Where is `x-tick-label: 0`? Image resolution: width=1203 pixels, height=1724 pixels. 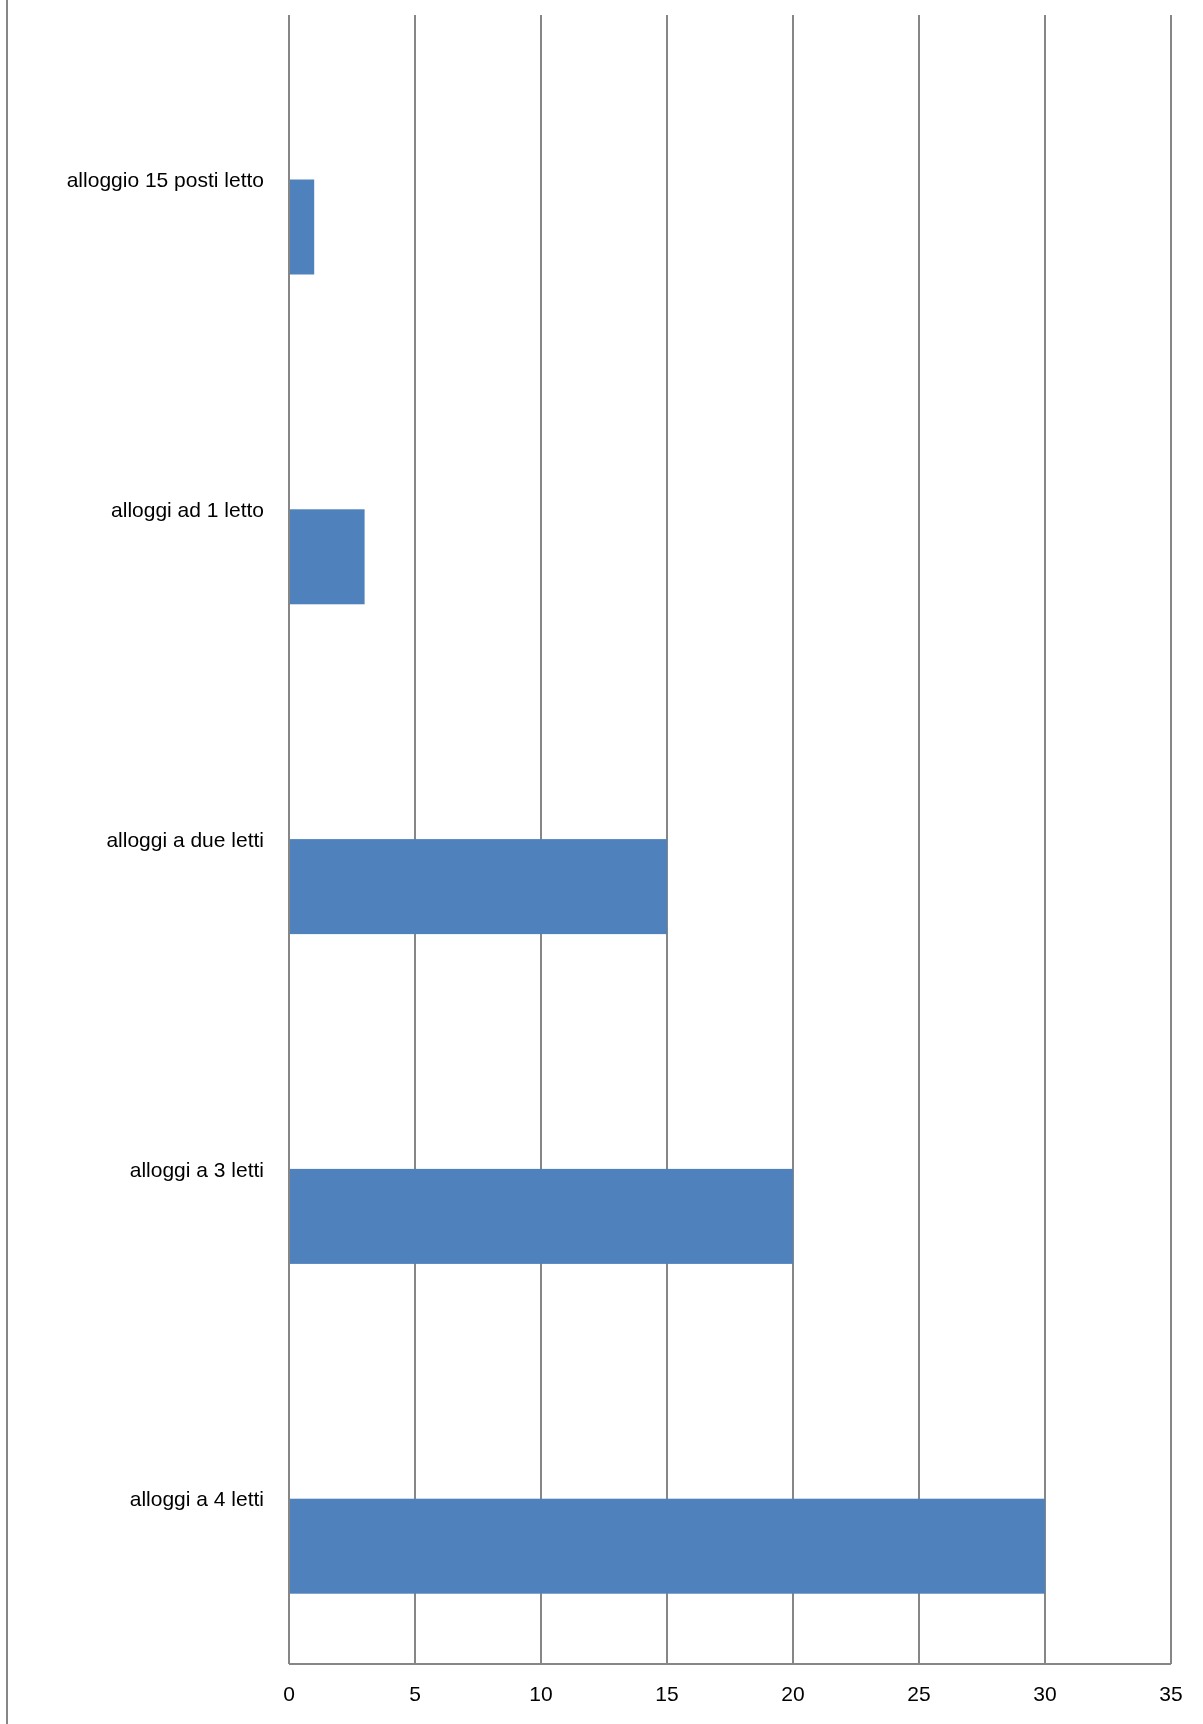 x-tick-label: 0 is located at coordinates (289, 1693).